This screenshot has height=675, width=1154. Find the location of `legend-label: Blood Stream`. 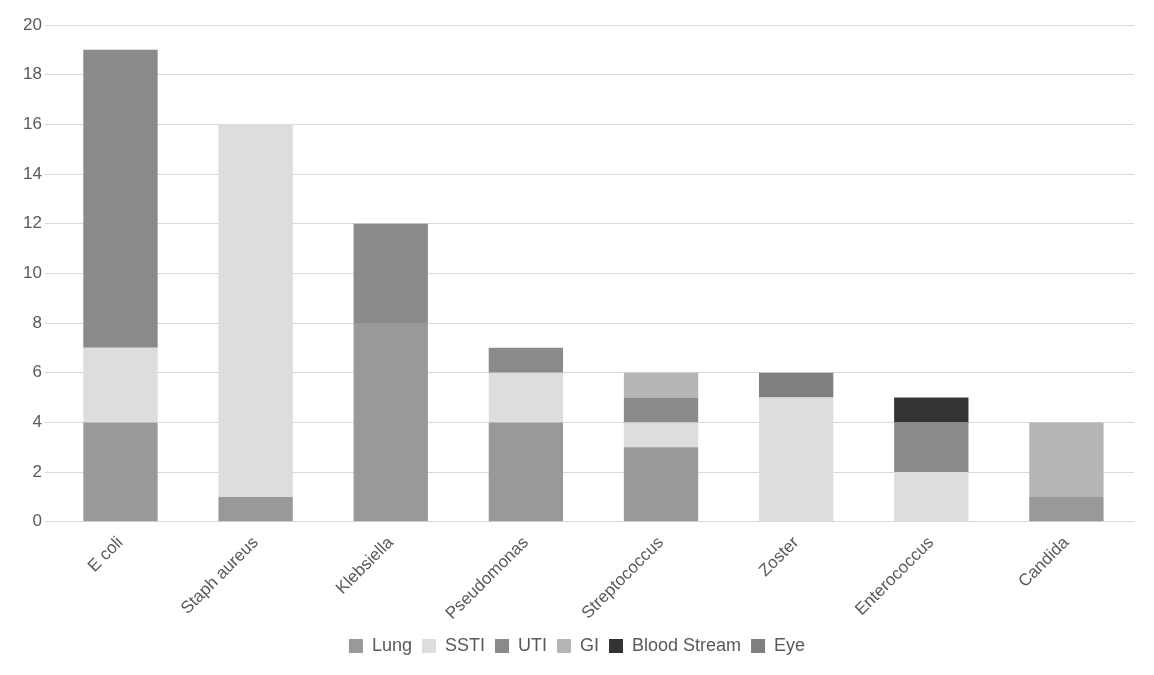

legend-label: Blood Stream is located at coordinates (686, 644).